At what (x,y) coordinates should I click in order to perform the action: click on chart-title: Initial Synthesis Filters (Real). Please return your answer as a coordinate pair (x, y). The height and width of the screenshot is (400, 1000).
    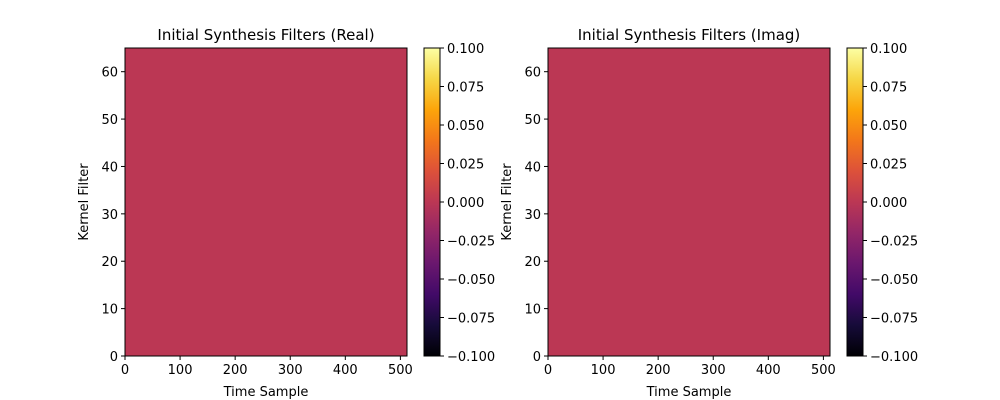
    Looking at the image, I should click on (265, 35).